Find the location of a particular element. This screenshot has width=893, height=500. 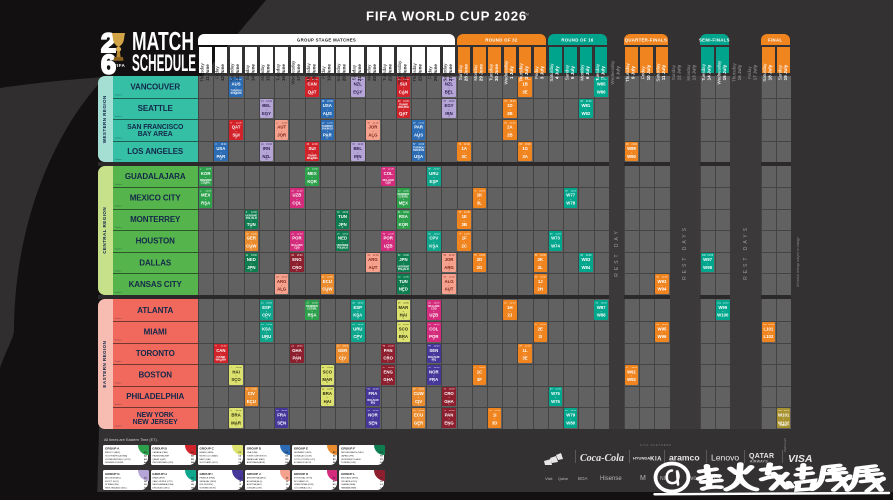

svg-text:All match timings subject to c: All match timings subject to change is located at coordinates (798, 262).